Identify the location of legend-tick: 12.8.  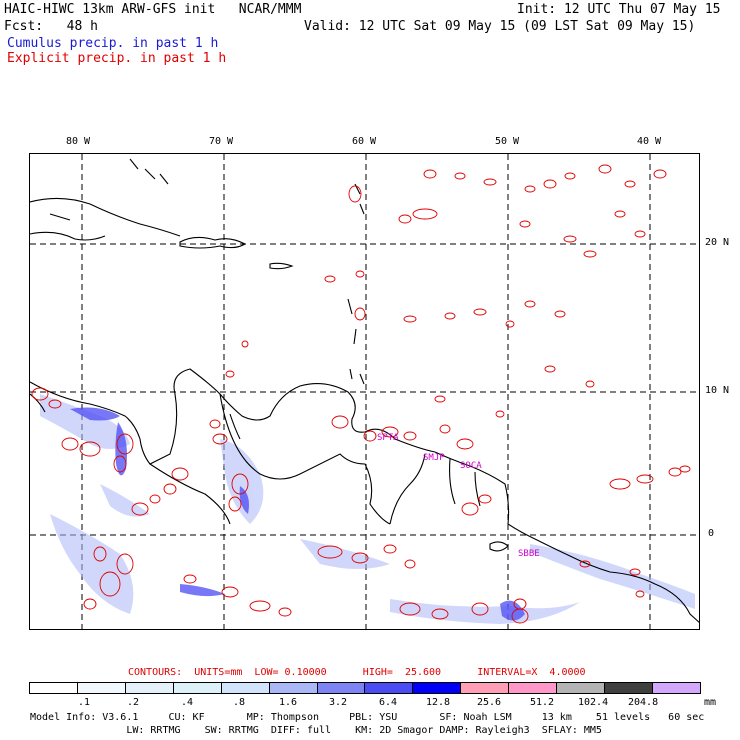
(438, 702).